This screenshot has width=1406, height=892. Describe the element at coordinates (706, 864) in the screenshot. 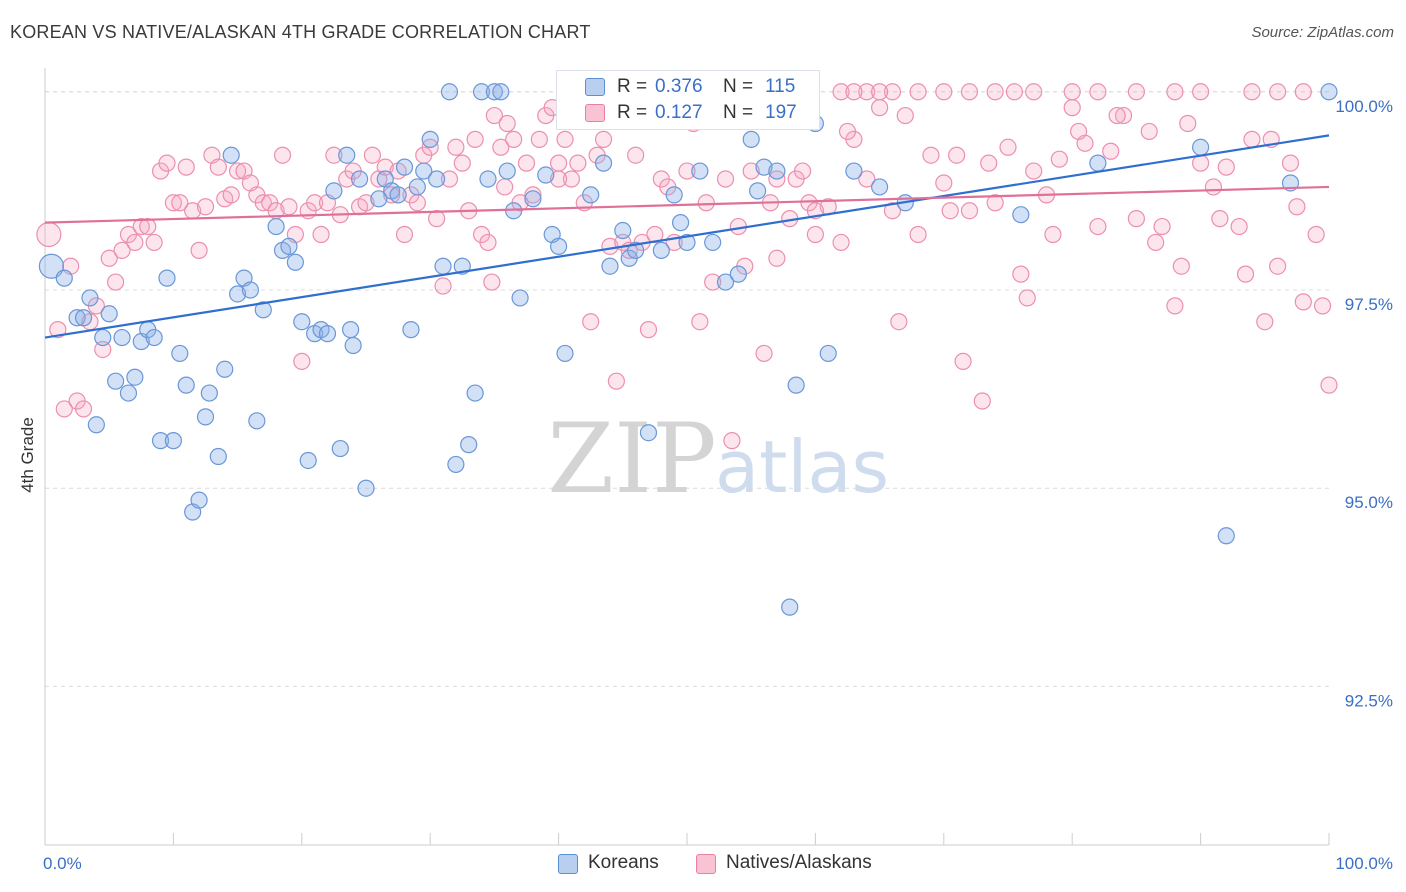

I see `legend-swatch-natives` at that location.